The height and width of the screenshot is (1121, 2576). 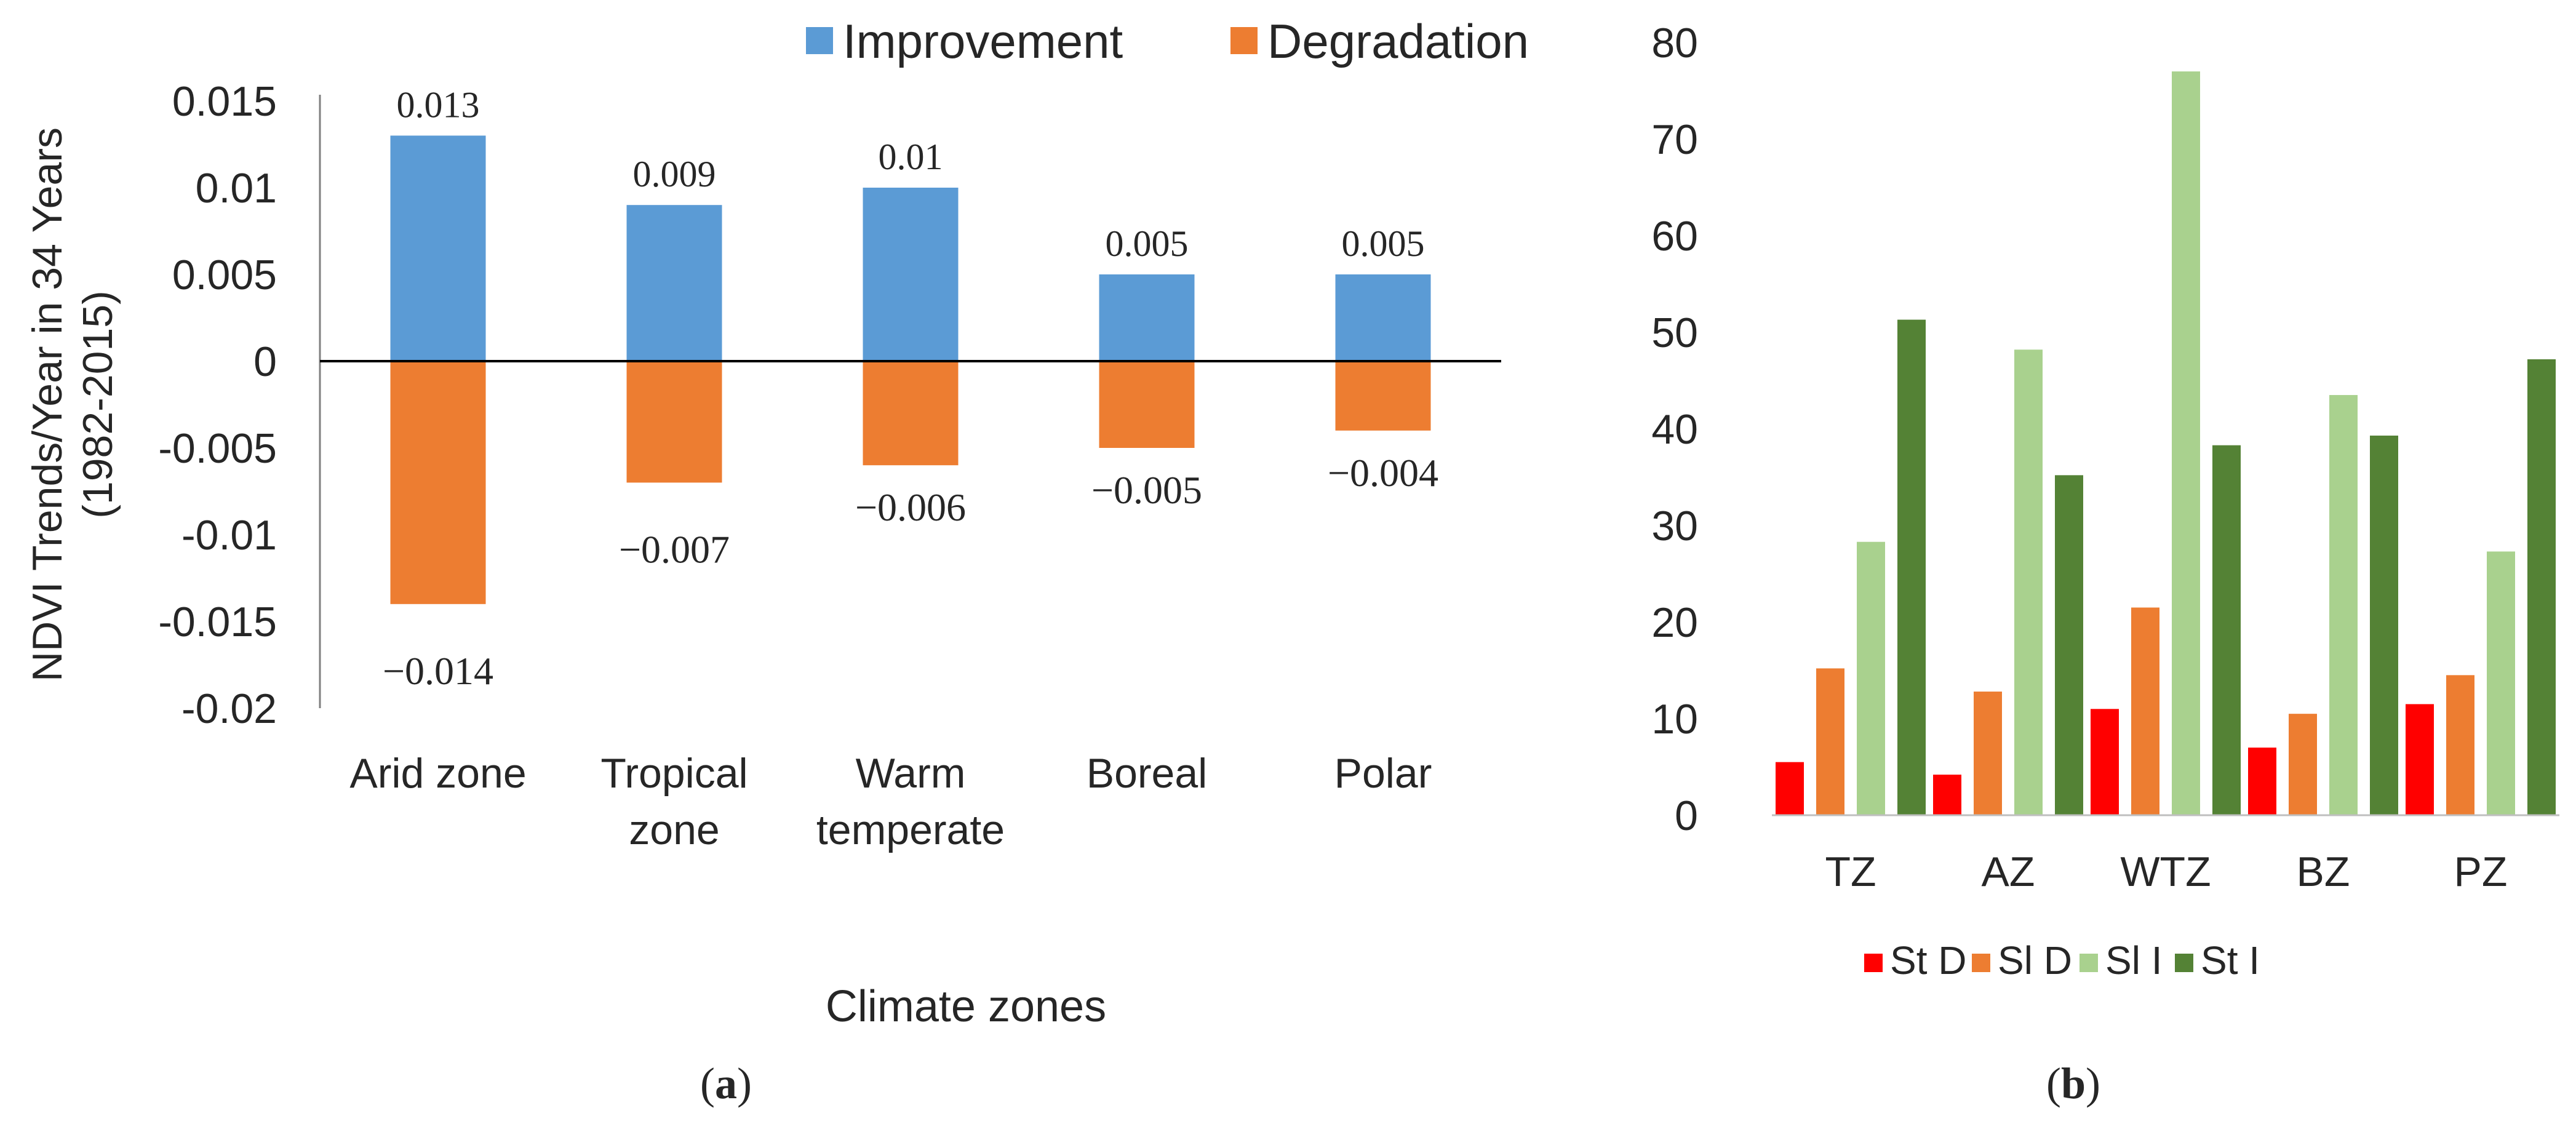 What do you see at coordinates (966, 1006) in the screenshot?
I see `a-x-axis-label: Climate zones` at bounding box center [966, 1006].